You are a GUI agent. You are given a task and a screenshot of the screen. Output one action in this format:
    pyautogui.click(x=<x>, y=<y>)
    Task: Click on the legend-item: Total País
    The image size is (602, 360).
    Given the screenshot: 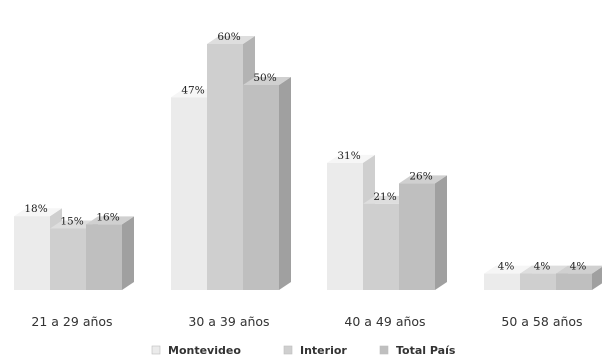 What is the action you would take?
    pyautogui.click(x=417, y=350)
    